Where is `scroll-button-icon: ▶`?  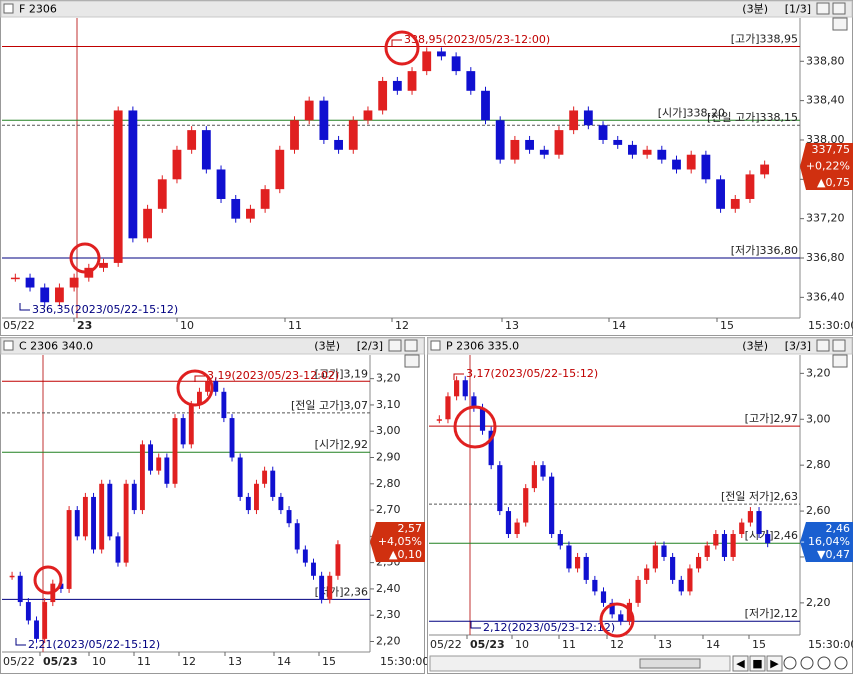
scroll-button-icon: ▶ is located at coordinates (774, 663).